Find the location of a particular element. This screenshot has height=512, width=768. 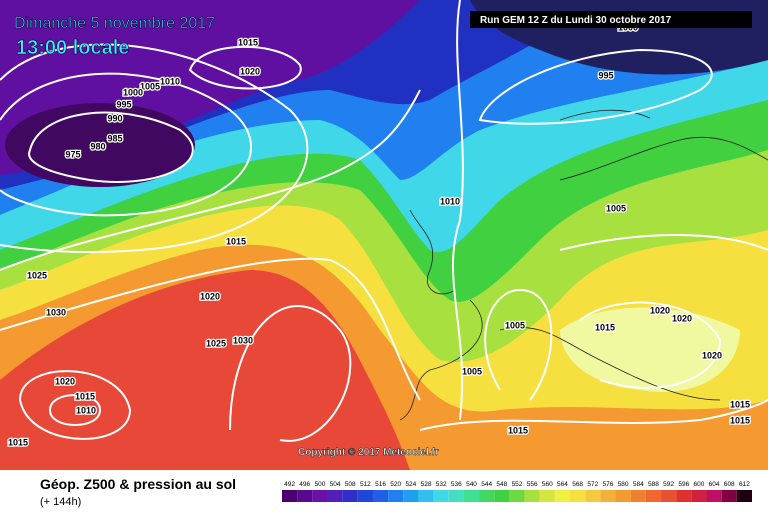

legend-value: 548 is located at coordinates (501, 484).